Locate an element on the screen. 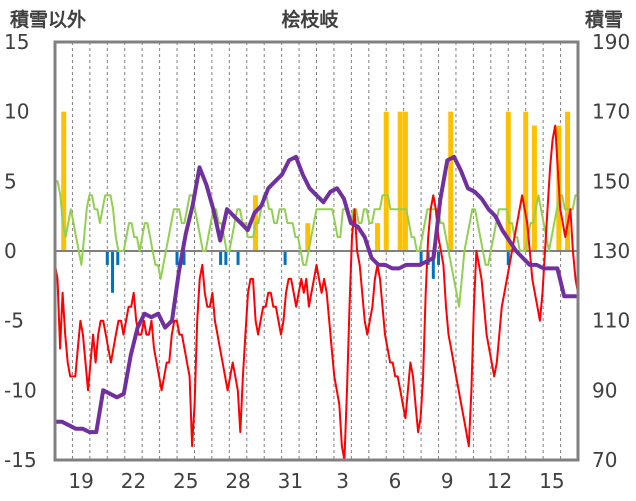 The width and height of the screenshot is (636, 501). left-tick-label: 15 is located at coordinates (16, 42).